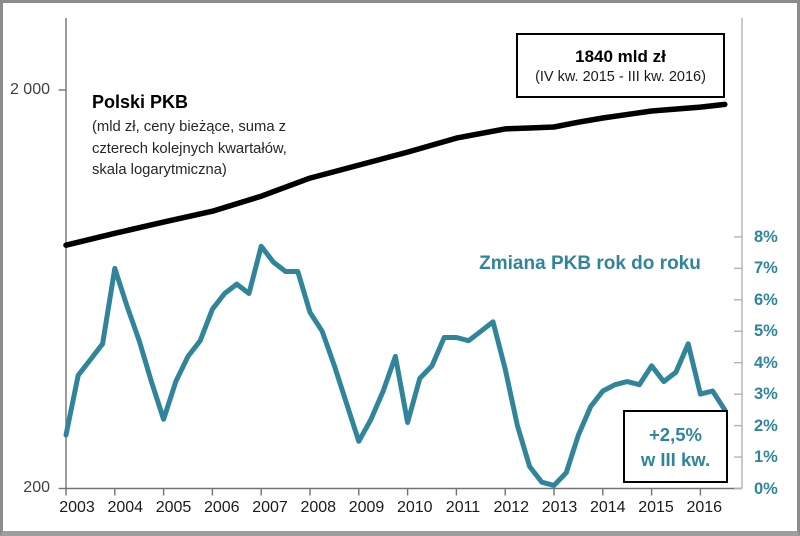 The image size is (800, 536). I want to click on gdp-annotation-box: 1840 mld zł (IV kw. 2015 - III kw. 2016), so click(620, 65).